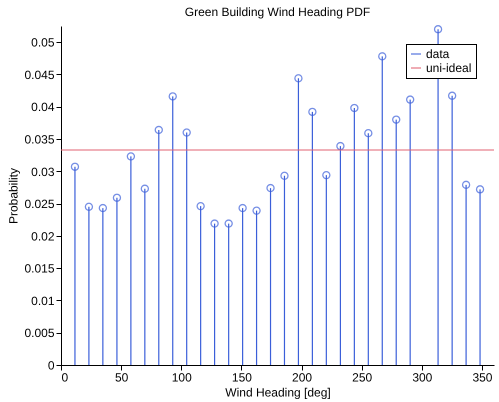 This screenshot has width=499, height=402. I want to click on y-tick-label: 0.01, so click(43, 301).